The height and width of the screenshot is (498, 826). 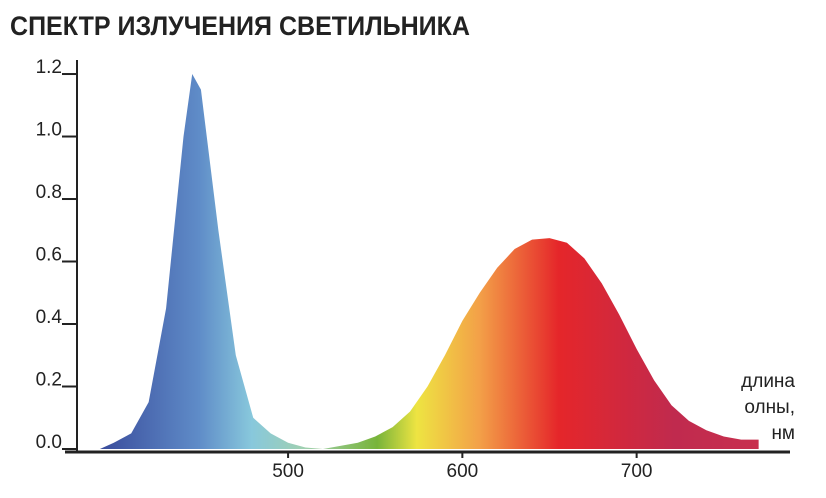 I want to click on y-tick-label: 0.6, so click(x=49, y=255).